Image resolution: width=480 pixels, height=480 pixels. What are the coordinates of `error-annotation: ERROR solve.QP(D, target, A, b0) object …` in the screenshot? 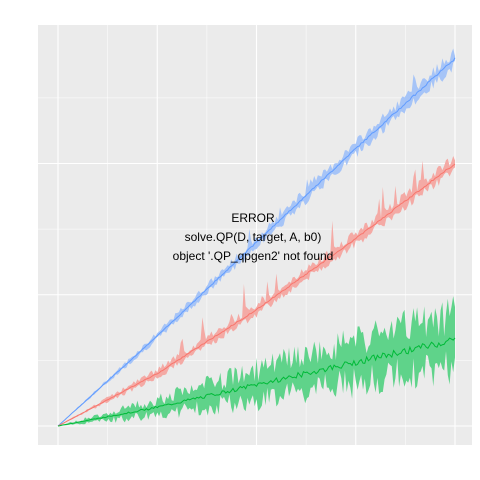 It's located at (253, 237).